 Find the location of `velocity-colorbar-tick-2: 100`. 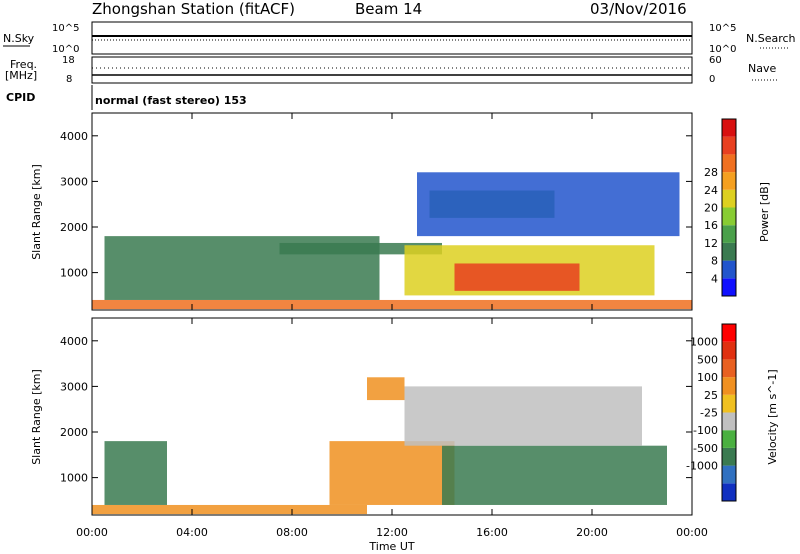

velocity-colorbar-tick-2: 100 is located at coordinates (707, 377).